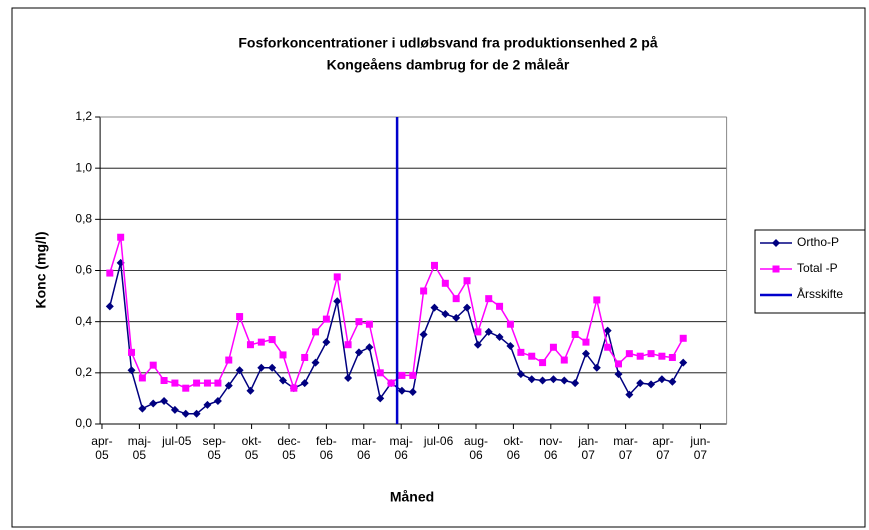 This screenshot has height=530, width=869. Describe the element at coordinates (625, 448) in the screenshot. I see `x-tick-label: mar-07` at that location.